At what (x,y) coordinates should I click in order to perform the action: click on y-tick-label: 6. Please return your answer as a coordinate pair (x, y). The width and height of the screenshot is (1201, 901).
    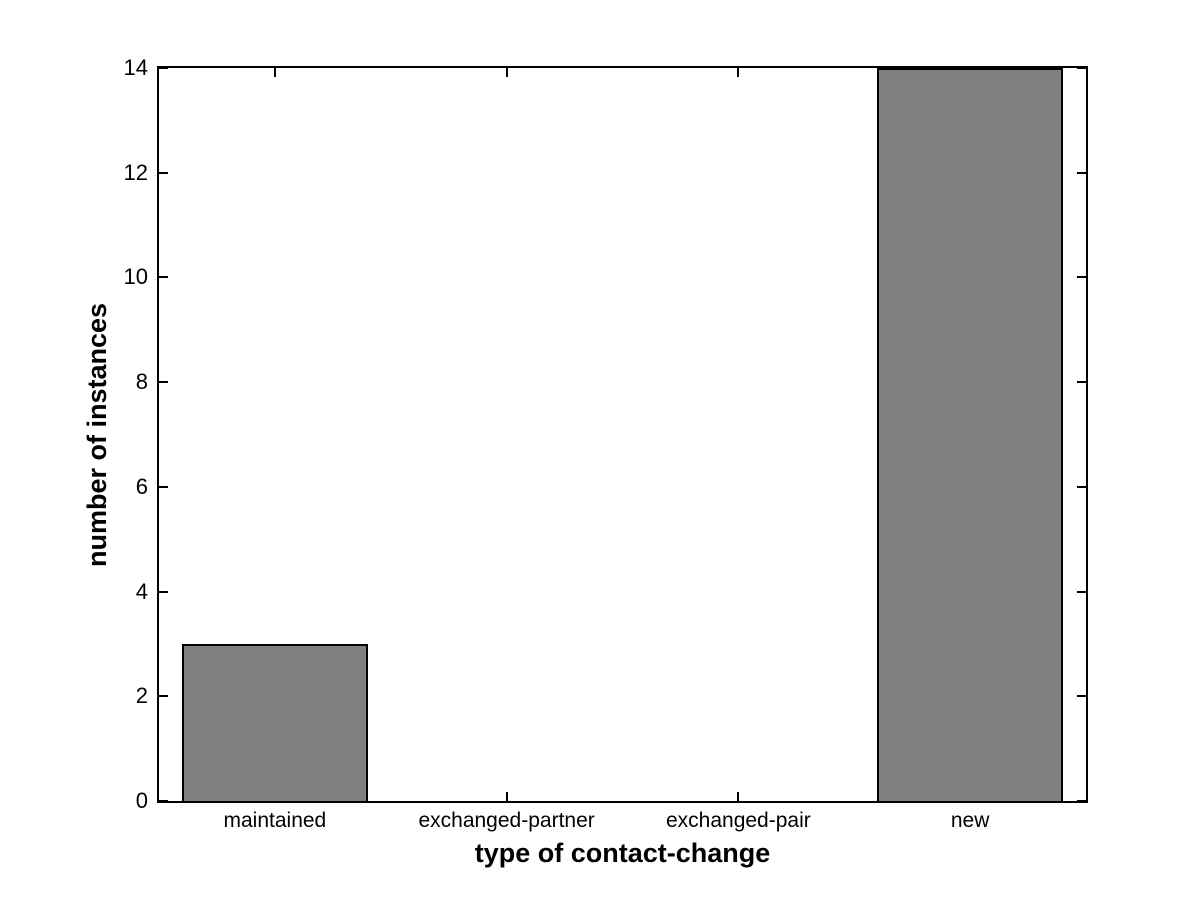
    Looking at the image, I should click on (141, 486).